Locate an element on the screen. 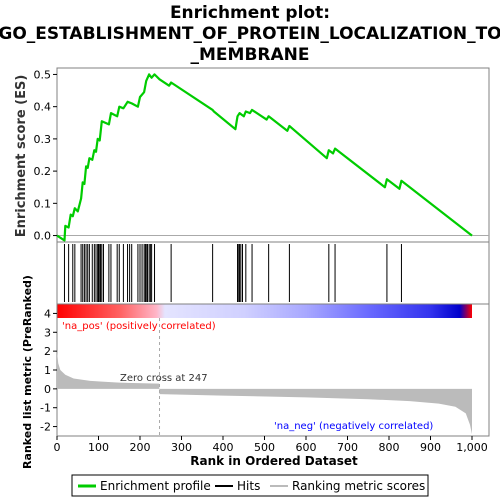 The width and height of the screenshot is (500, 500). metric-y-tick-label: -1 is located at coordinates (45, 408).